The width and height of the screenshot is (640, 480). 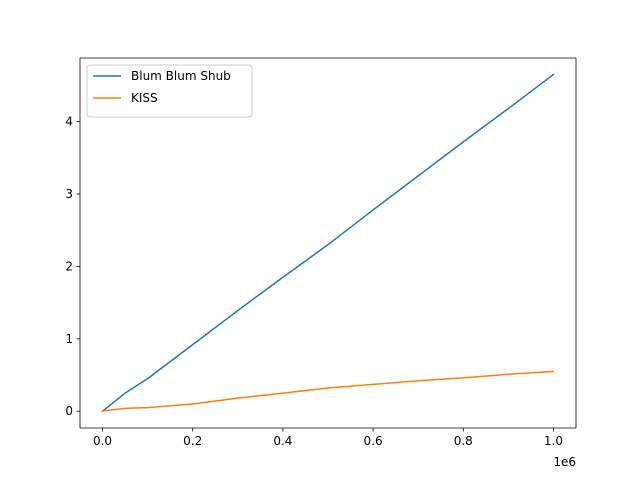 What do you see at coordinates (553, 441) in the screenshot?
I see `x-tick-label: 1.0` at bounding box center [553, 441].